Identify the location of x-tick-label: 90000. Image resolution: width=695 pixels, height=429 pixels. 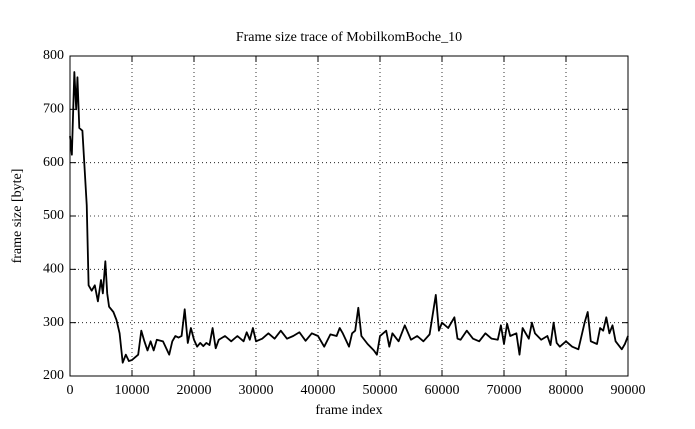
(628, 390).